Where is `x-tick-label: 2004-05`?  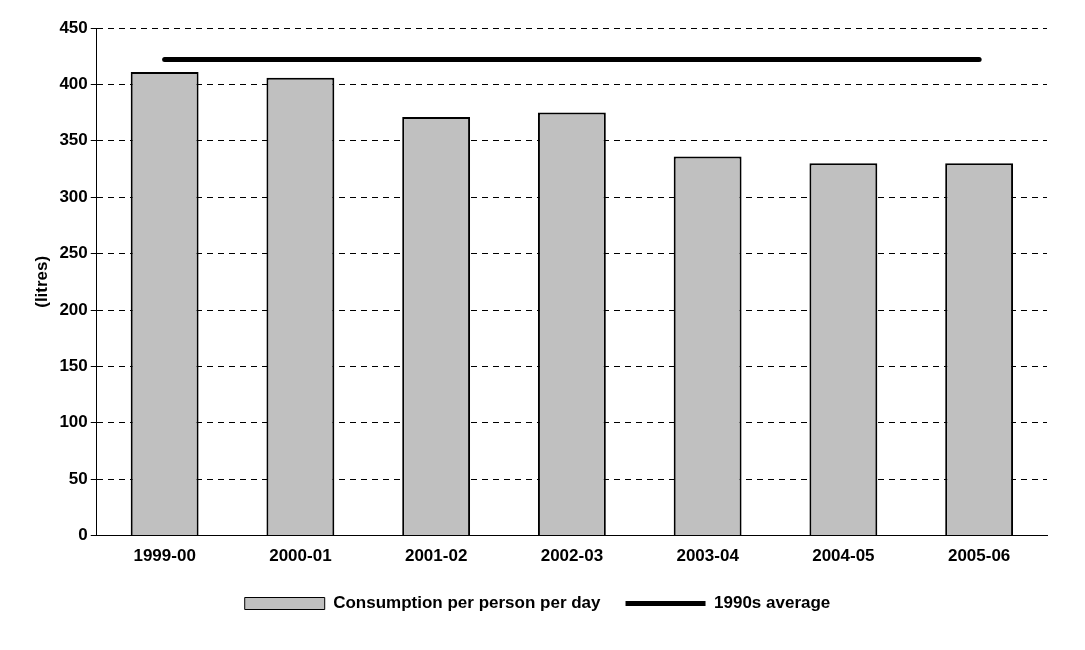 x-tick-label: 2004-05 is located at coordinates (843, 556).